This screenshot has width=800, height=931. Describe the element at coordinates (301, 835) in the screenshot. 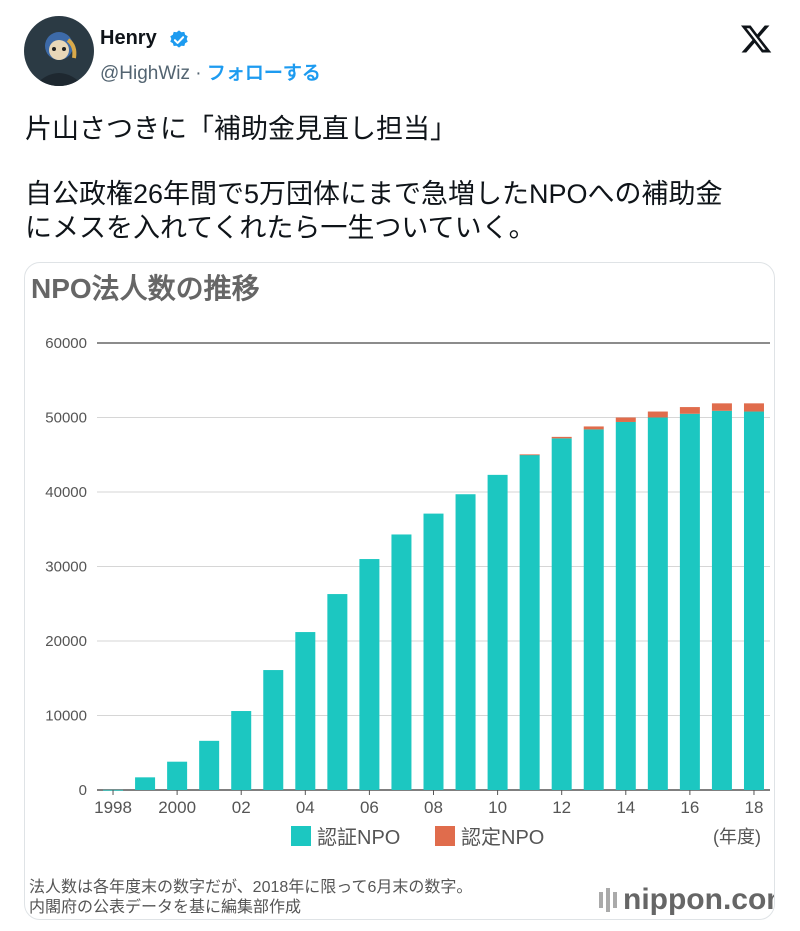

I see `legend-swatch-certified` at that location.